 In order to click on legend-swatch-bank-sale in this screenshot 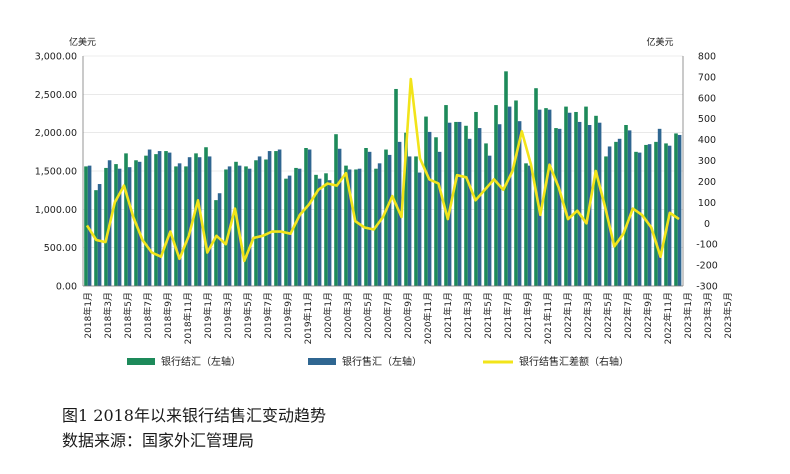, I will do `click(322, 361)`.